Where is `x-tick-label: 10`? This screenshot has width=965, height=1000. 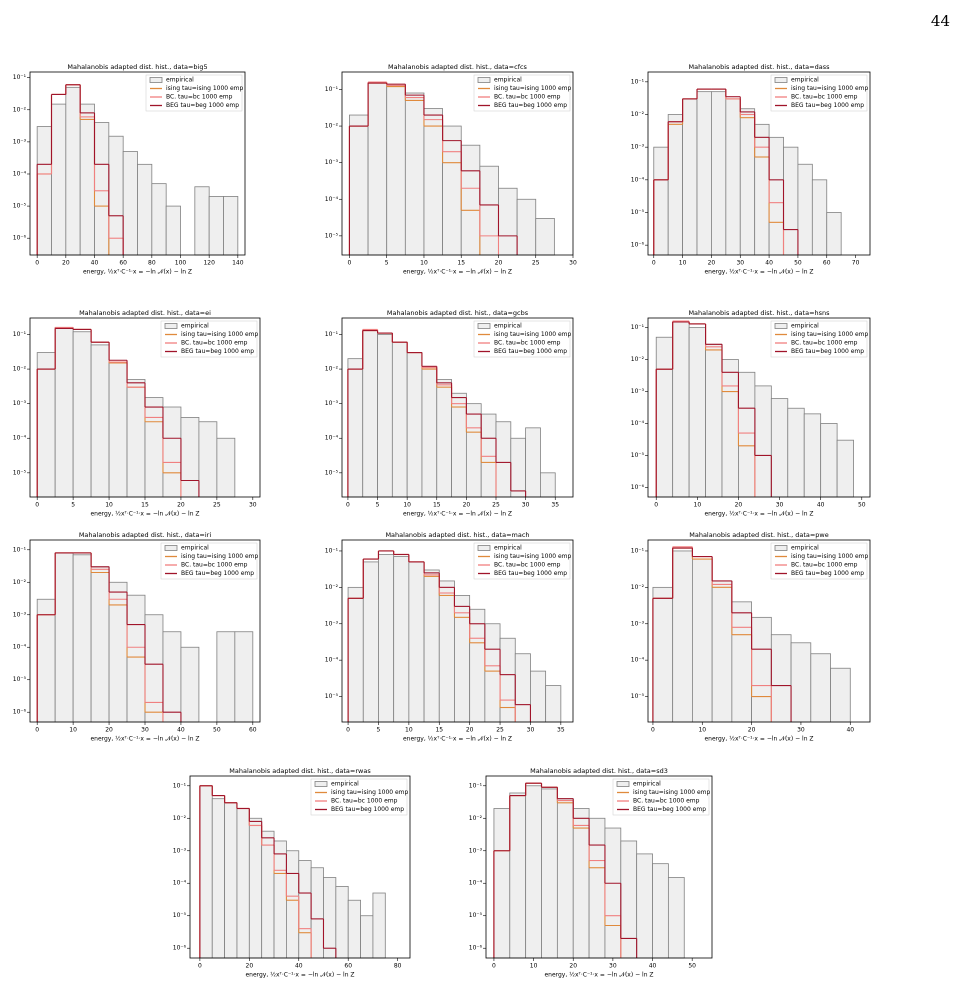
x-tick-label: 10 is located at coordinates (73, 730).